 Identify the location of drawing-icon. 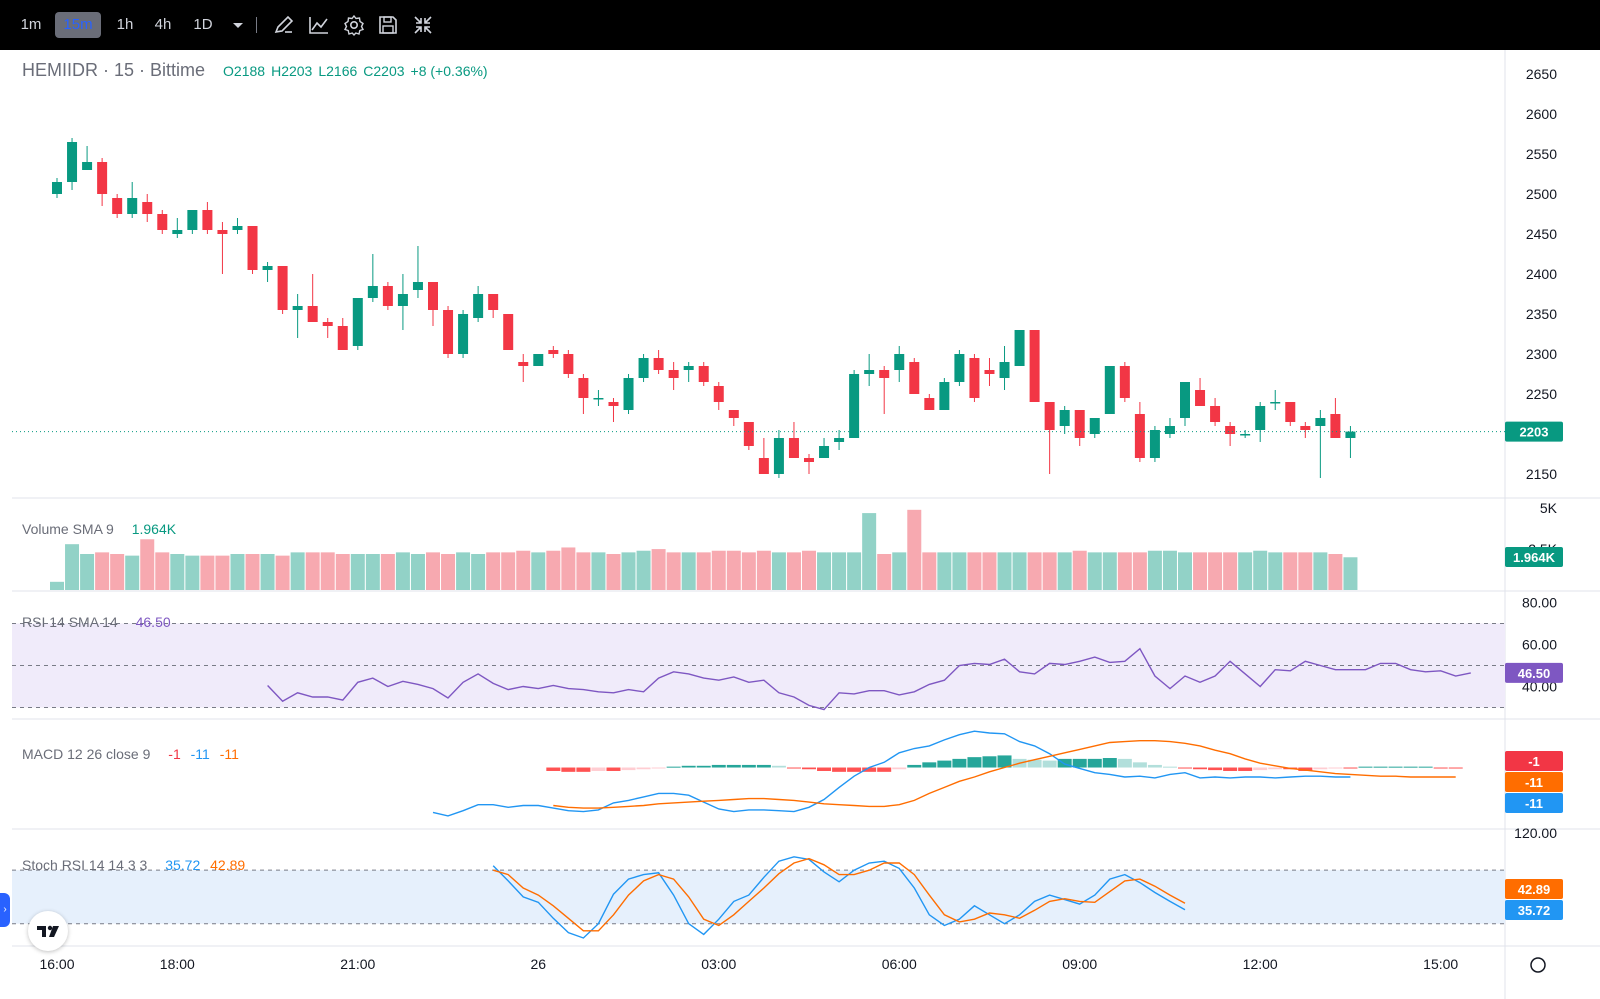
(284, 25).